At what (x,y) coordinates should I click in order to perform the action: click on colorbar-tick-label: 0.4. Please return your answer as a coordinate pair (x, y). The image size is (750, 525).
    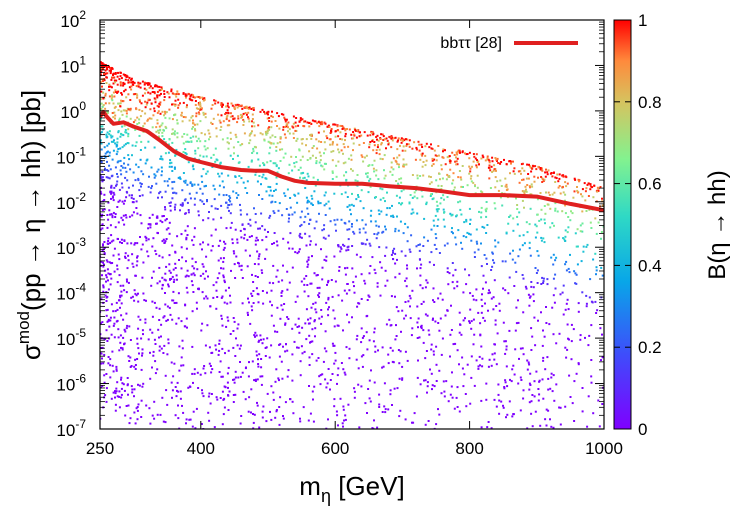
    Looking at the image, I should click on (650, 265).